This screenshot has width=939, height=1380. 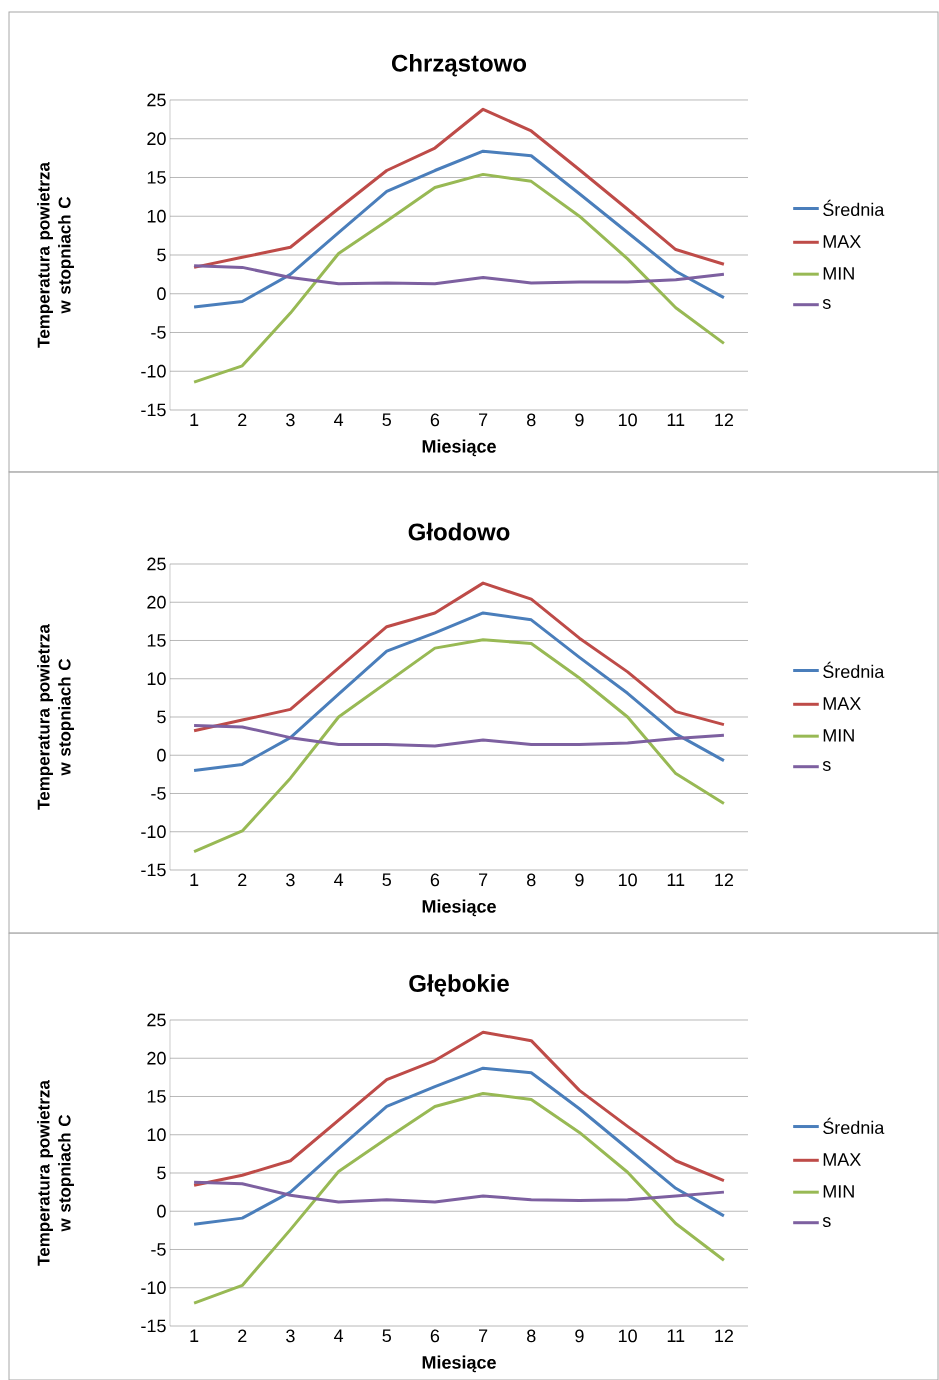 I want to click on chart-title: Głębokie, so click(x=459, y=985).